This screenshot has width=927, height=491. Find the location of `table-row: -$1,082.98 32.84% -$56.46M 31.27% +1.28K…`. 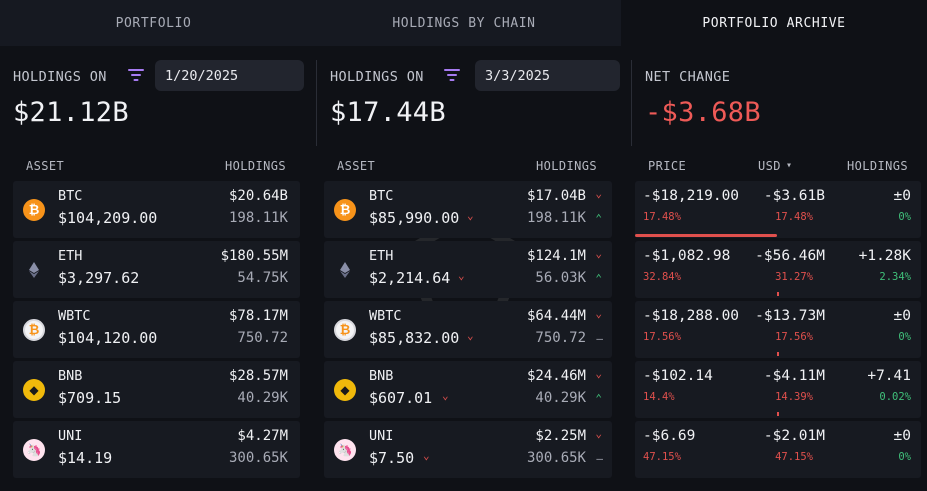

table-row: -$1,082.98 32.84% -$56.46M 31.27% +1.28K… is located at coordinates (778, 269).